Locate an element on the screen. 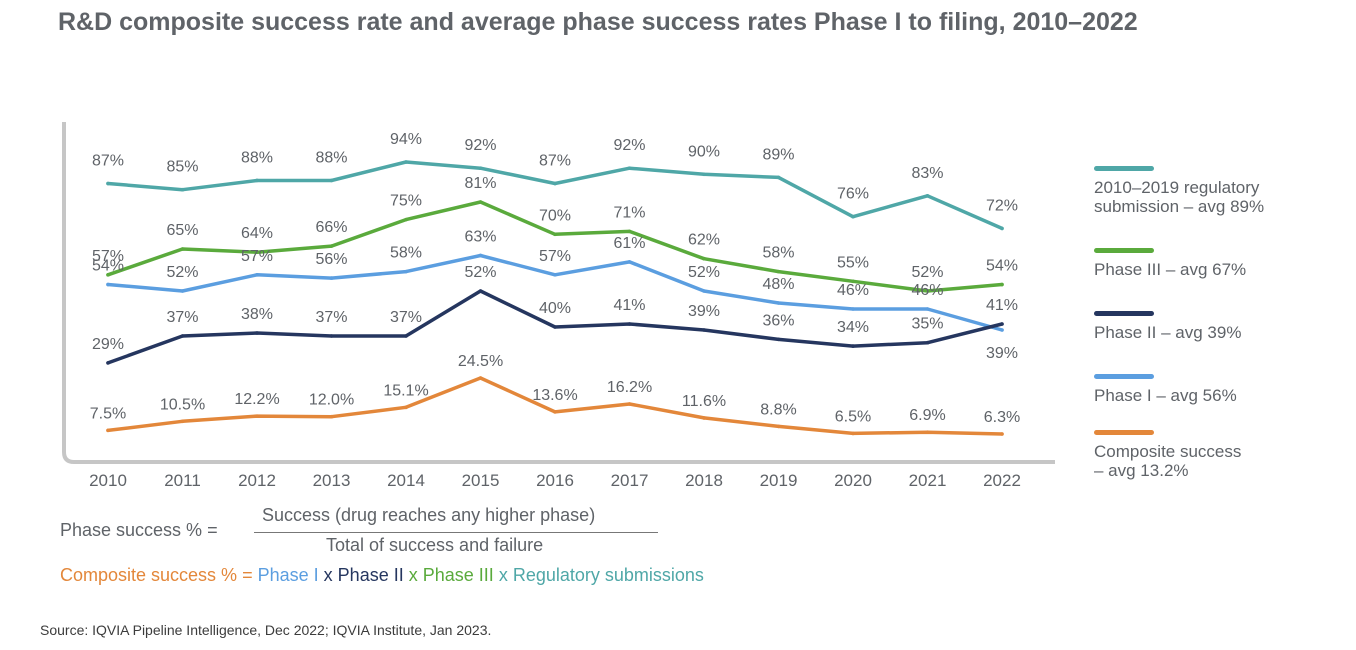 The image size is (1356, 650). x-tick-label-2016: 2016 is located at coordinates (555, 480).